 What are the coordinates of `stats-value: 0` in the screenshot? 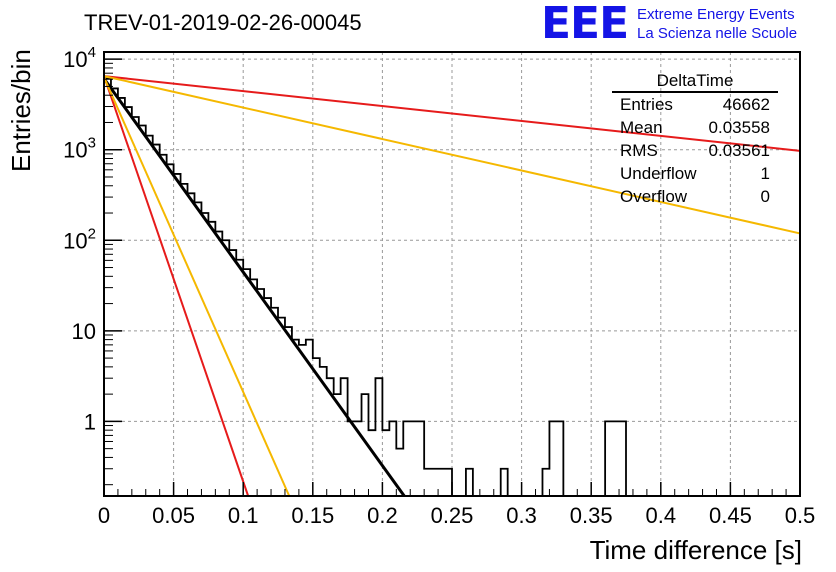 It's located at (765, 196).